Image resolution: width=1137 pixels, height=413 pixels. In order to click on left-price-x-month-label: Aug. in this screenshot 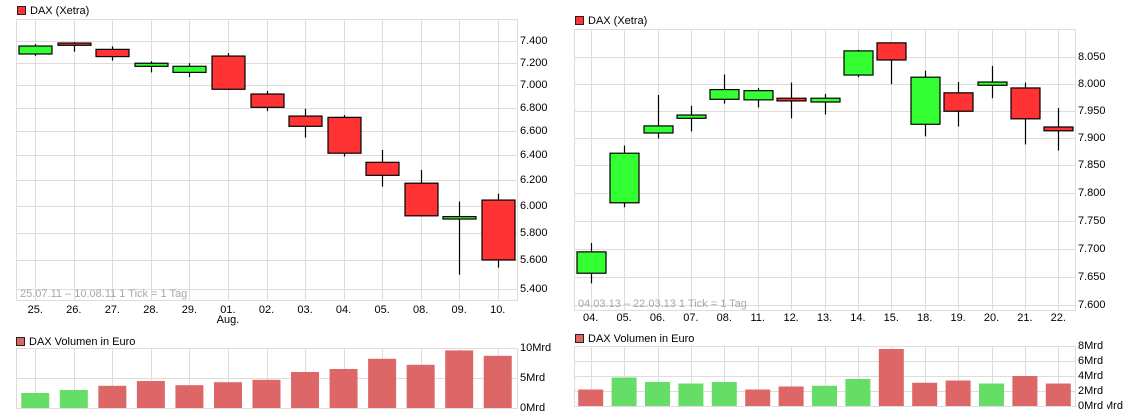, I will do `click(228, 320)`.